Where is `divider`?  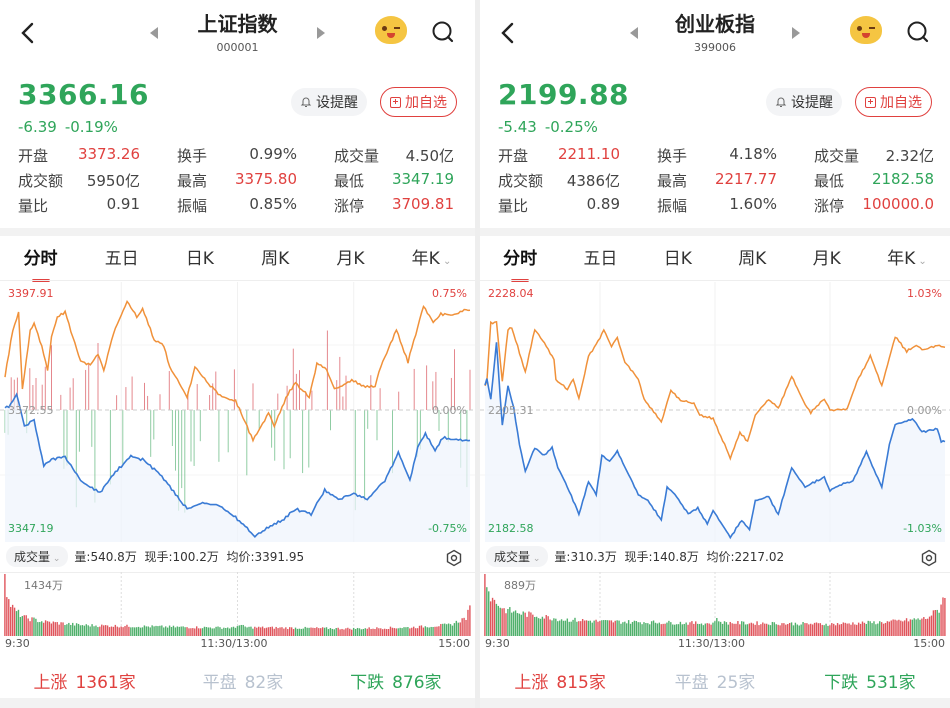 divider is located at coordinates (715, 280).